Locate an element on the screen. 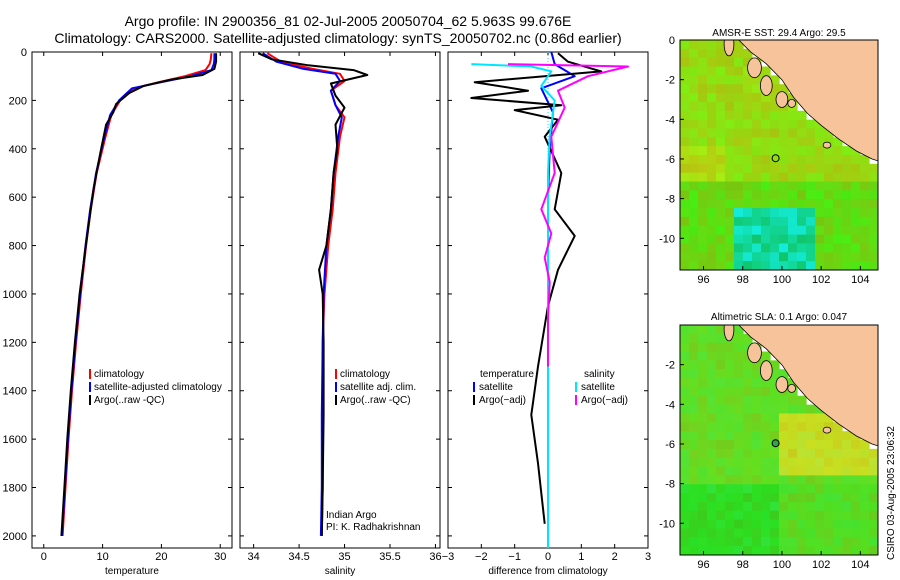  difference-xtick-label: −2 is located at coordinates (481, 557).